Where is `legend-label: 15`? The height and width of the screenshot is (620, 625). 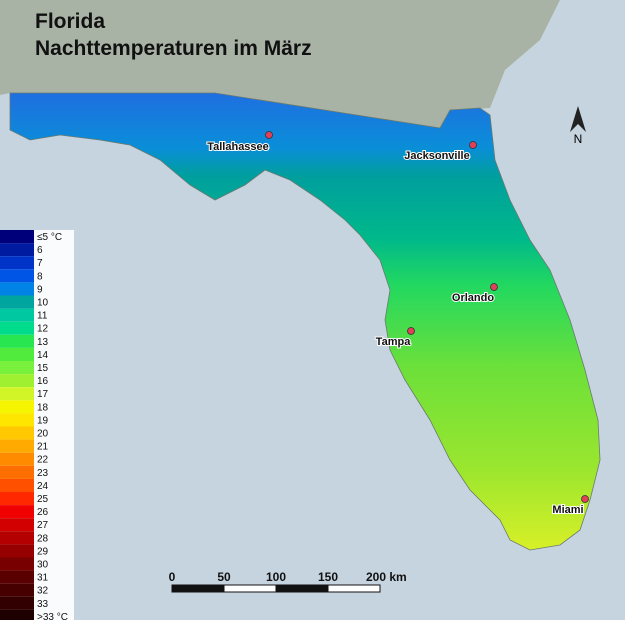 legend-label: 15 is located at coordinates (43, 368).